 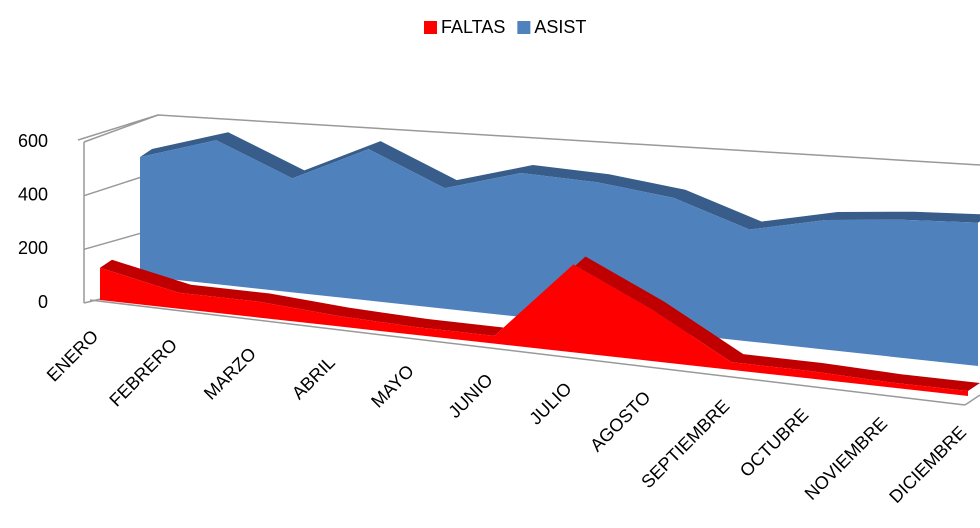 I want to click on x-tick-label: MARZO, so click(x=230, y=373).